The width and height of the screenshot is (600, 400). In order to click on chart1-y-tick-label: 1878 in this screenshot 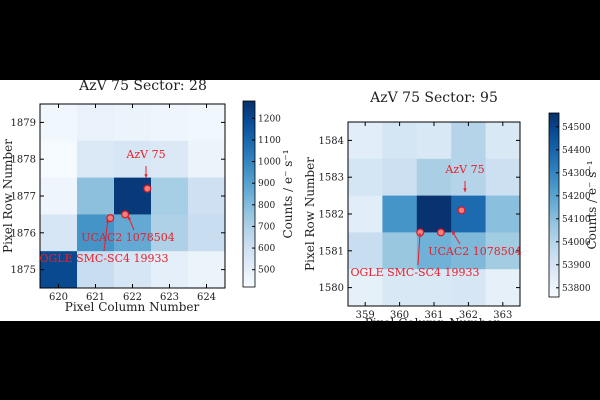, I will do `click(23, 160)`.